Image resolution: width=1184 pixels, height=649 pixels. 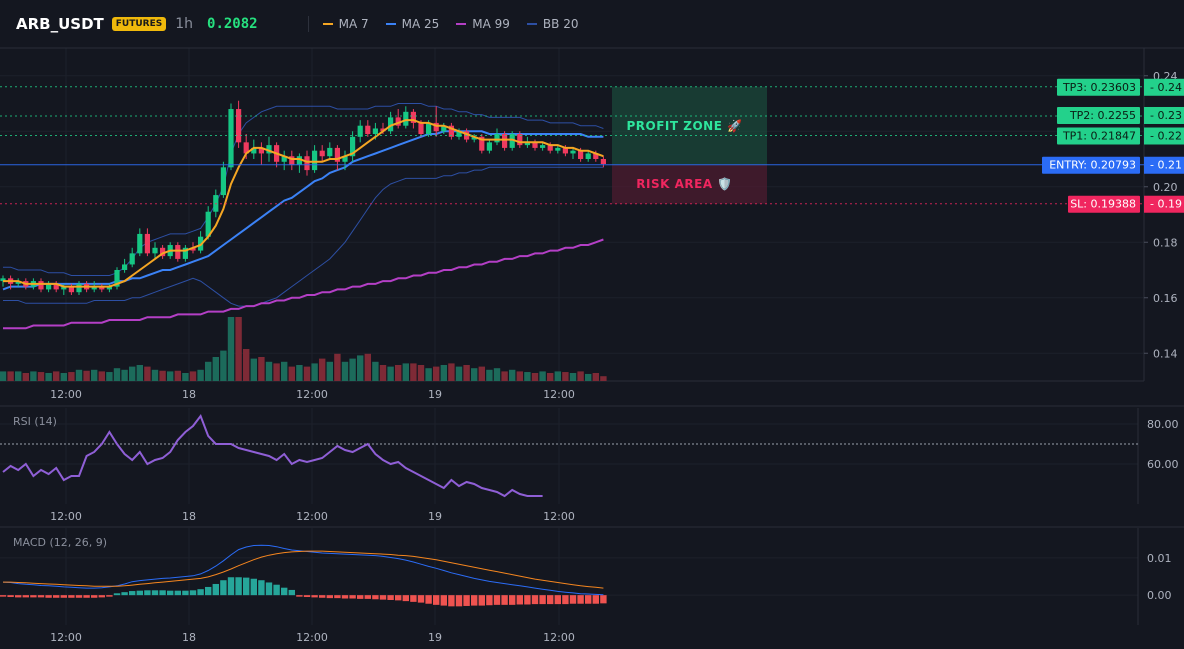 I want to click on level-tag-tp2: TP2: 0.2255 - 0.23, so click(x=1120, y=115).